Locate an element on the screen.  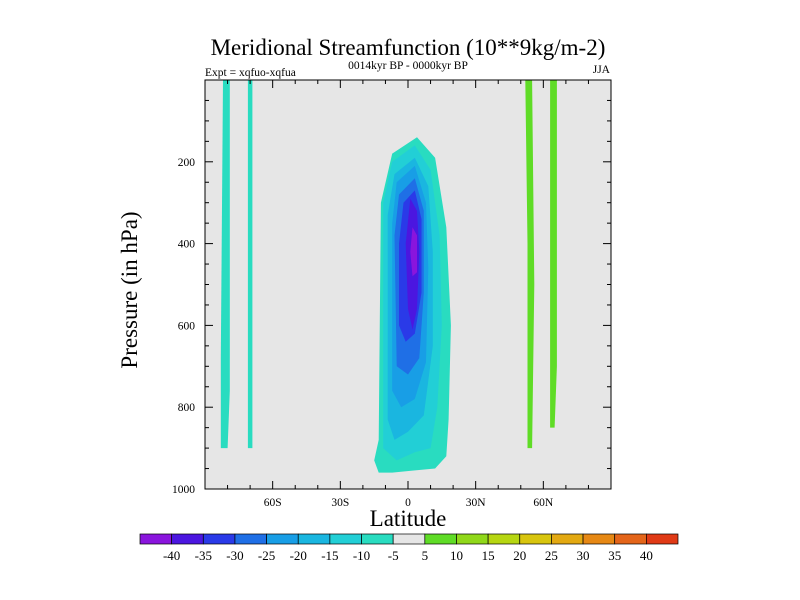
contour-region-north-band-10-left is located at coordinates (530, 264).